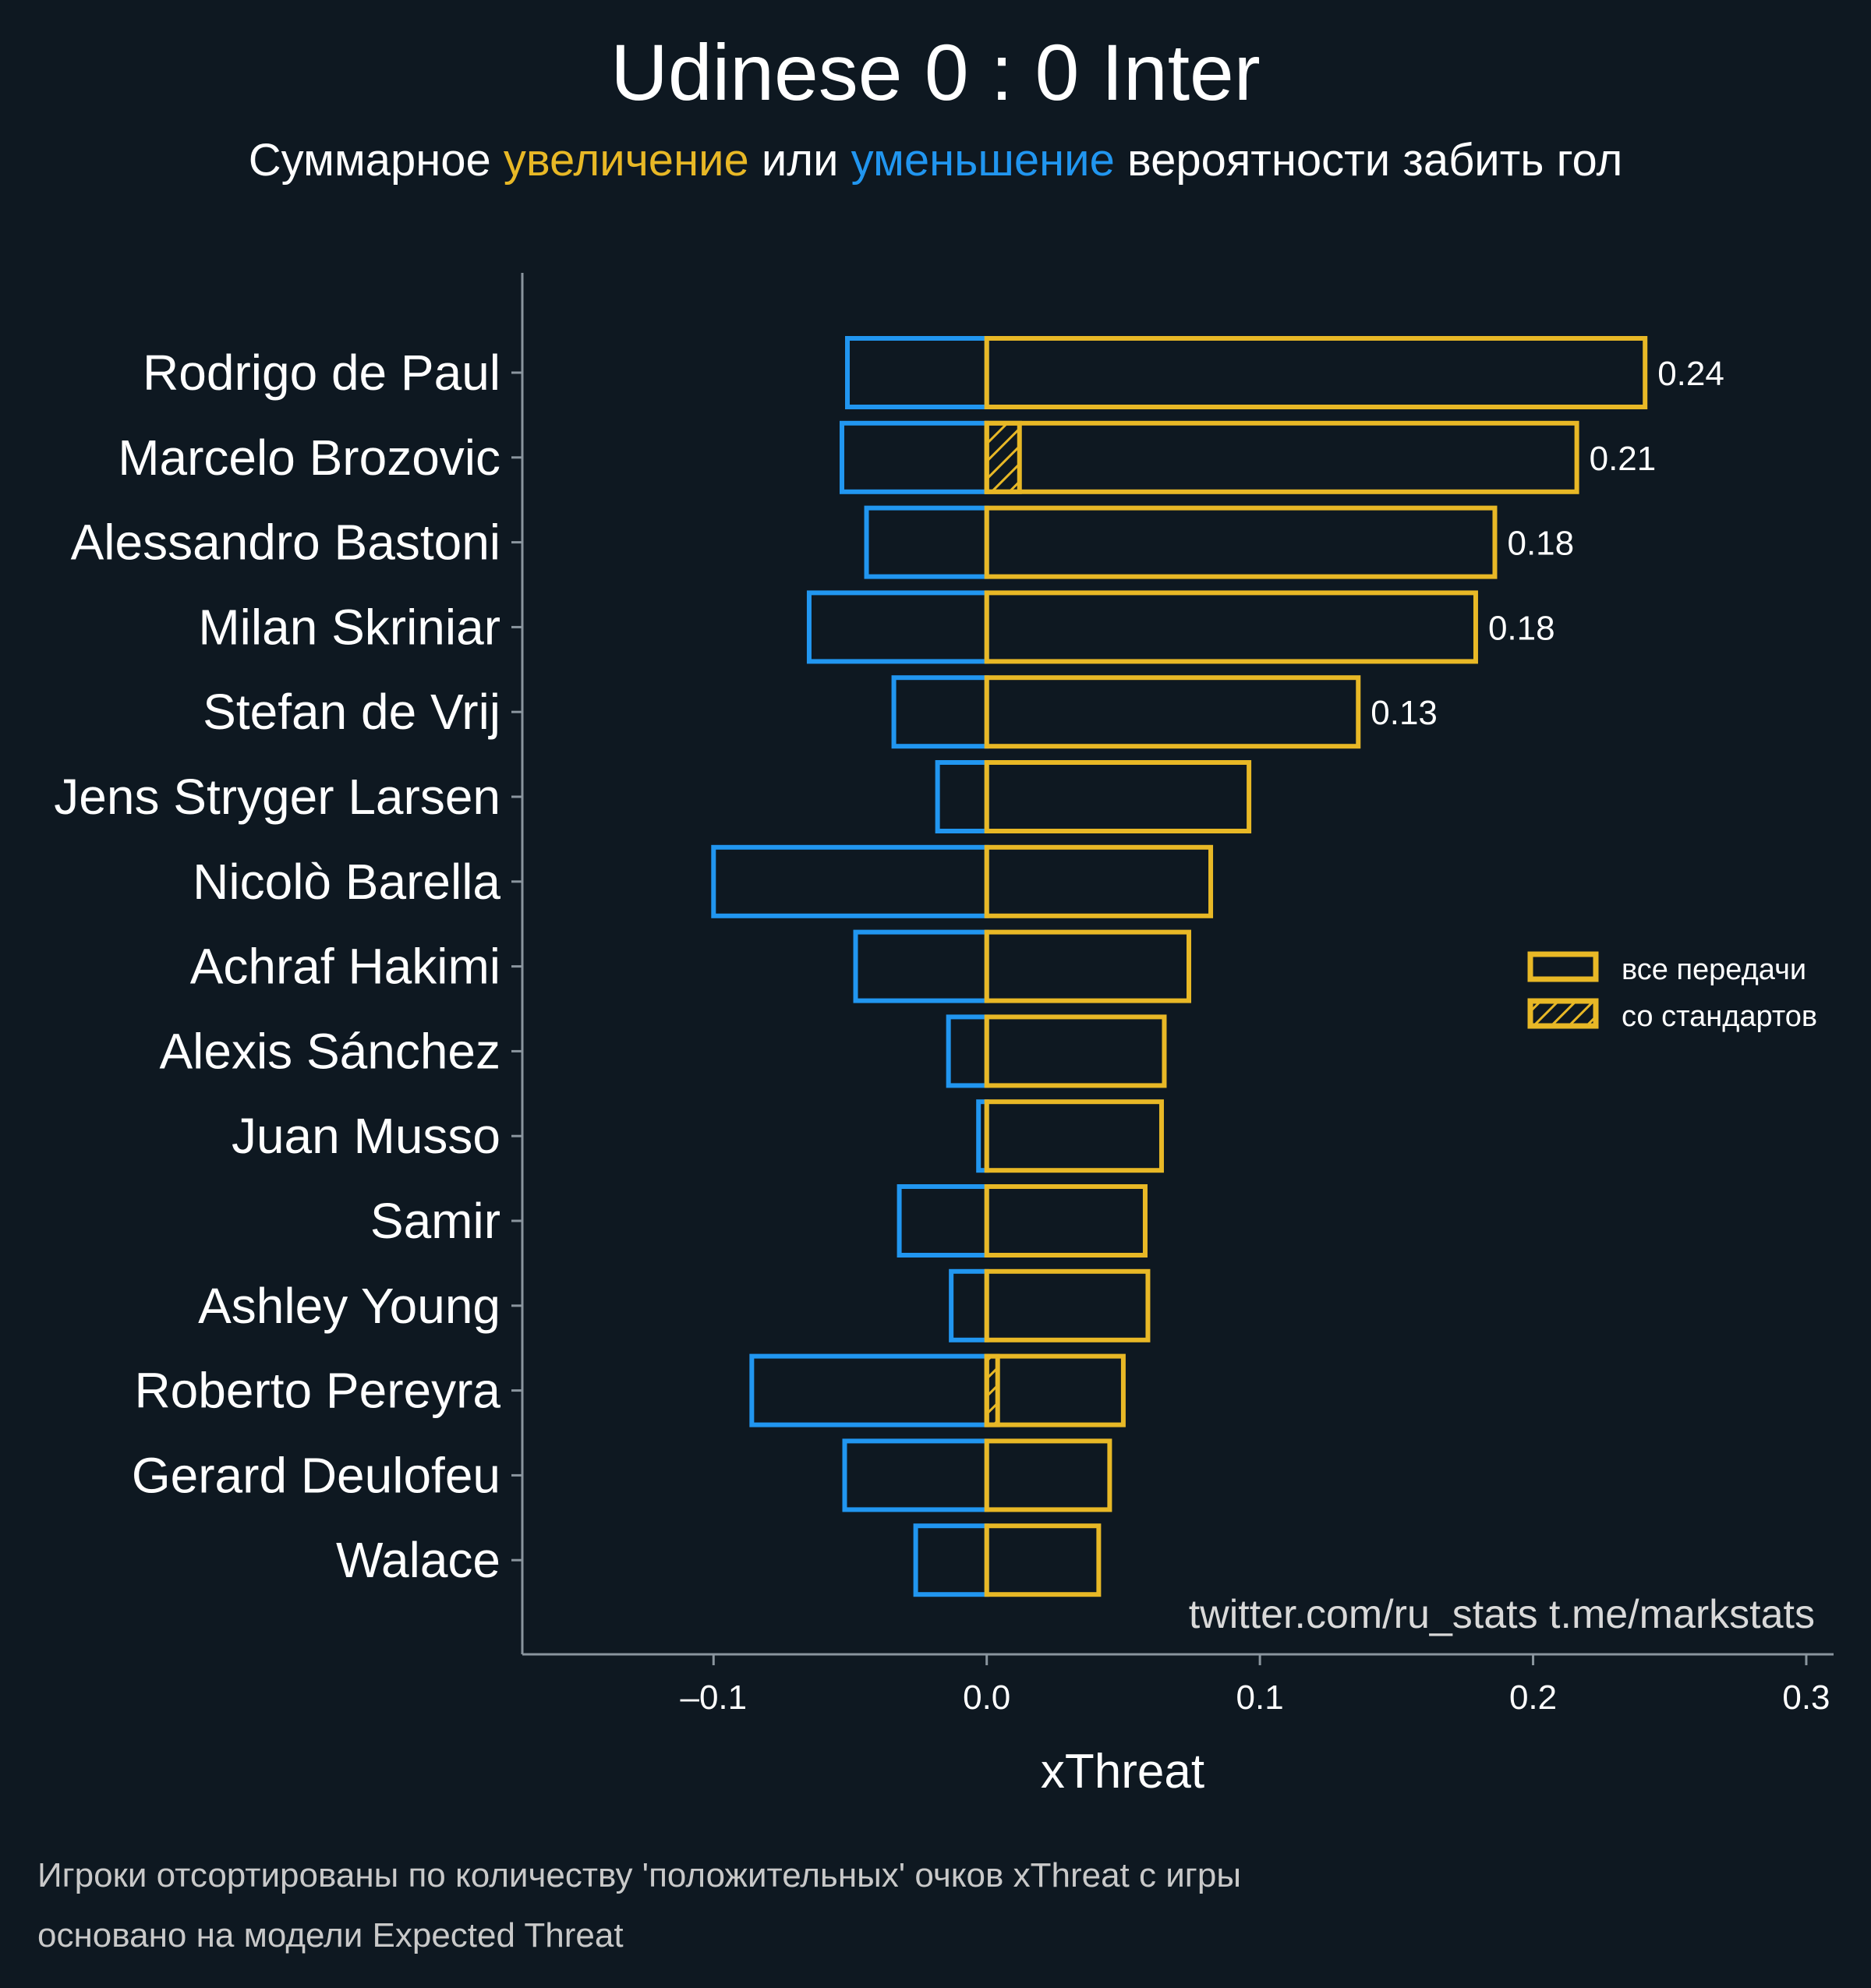  I want to click on subtitle-part1: Суммарное, so click(376, 160).